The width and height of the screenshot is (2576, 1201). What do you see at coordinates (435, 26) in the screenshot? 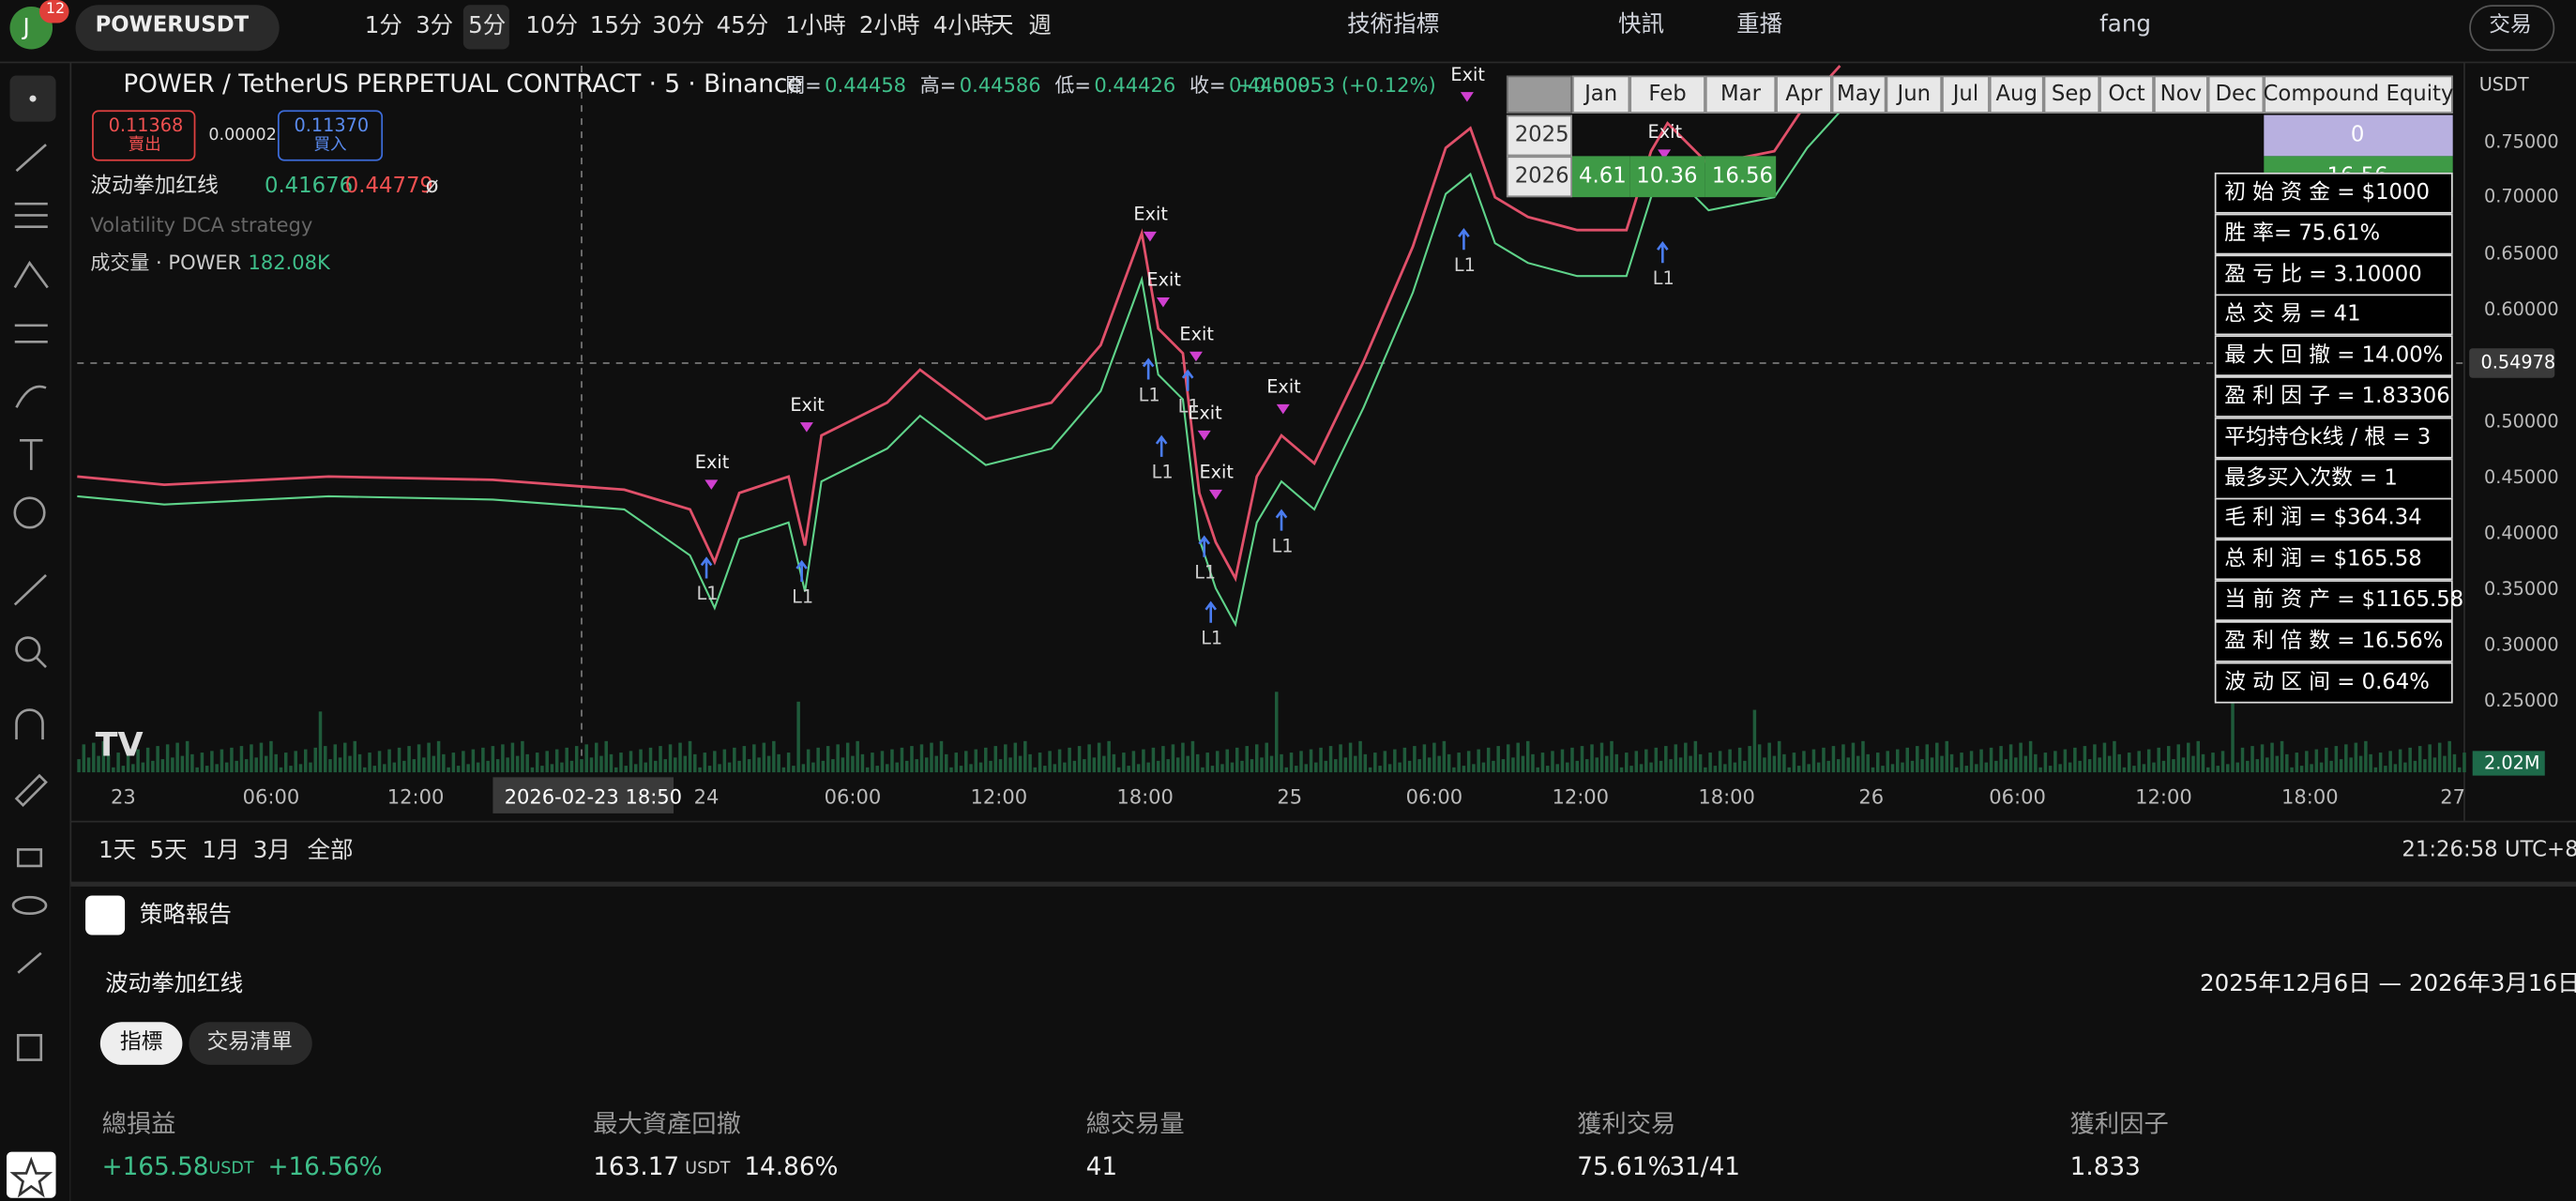
I see `interval-button: 3分` at bounding box center [435, 26].